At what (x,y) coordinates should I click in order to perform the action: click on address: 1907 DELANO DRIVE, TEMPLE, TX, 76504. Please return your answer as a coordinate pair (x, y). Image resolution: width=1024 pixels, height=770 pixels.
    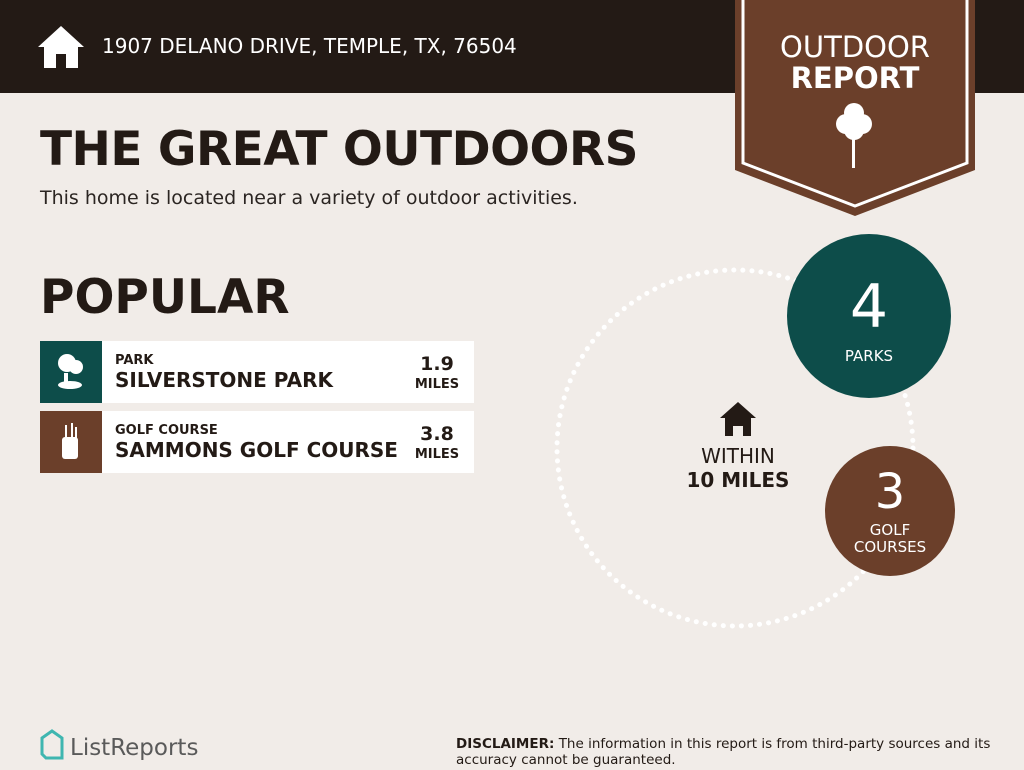
    Looking at the image, I should click on (309, 46).